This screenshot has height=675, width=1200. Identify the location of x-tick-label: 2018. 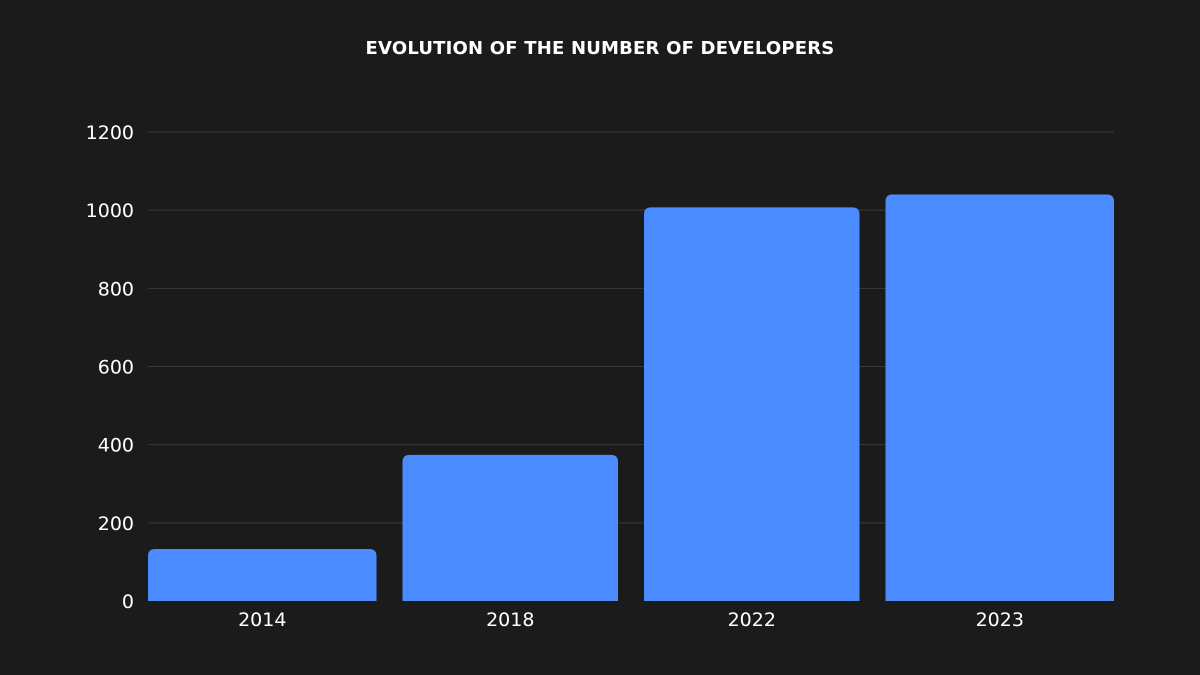
(510, 620).